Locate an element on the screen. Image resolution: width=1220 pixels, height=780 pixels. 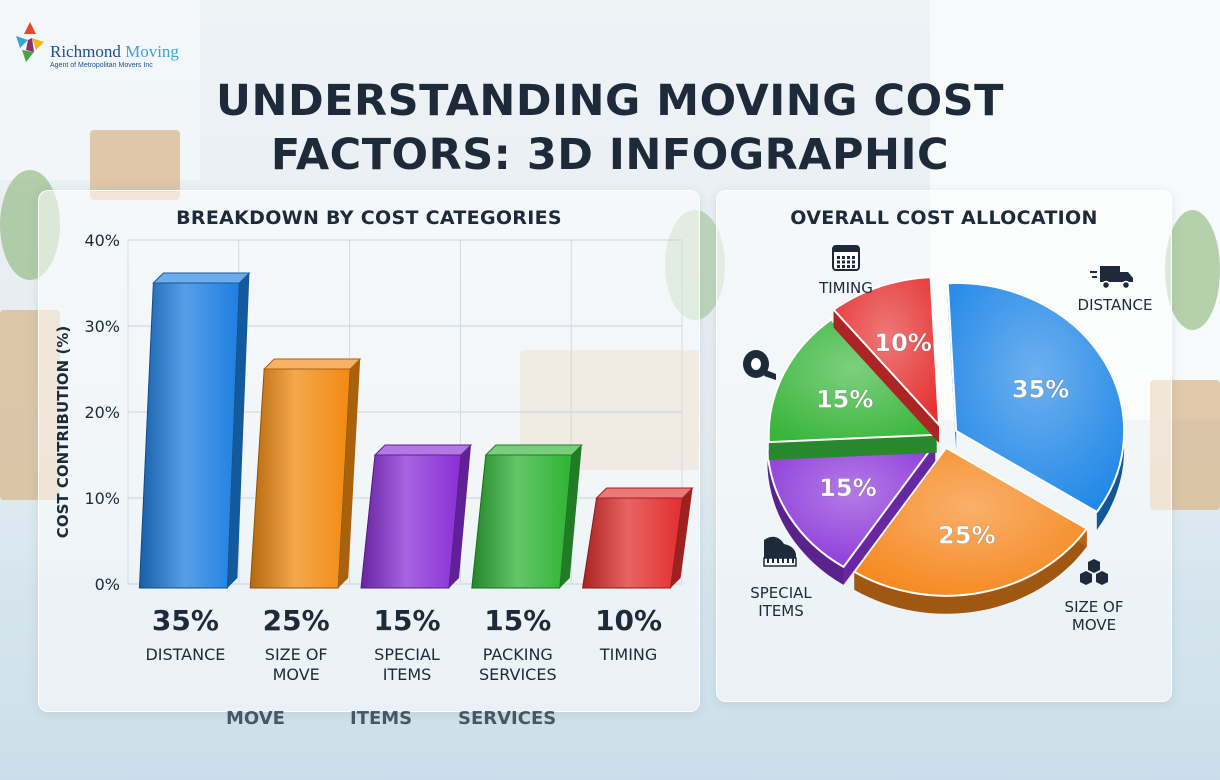
bar-category-label: SIZE OF is located at coordinates (296, 654).